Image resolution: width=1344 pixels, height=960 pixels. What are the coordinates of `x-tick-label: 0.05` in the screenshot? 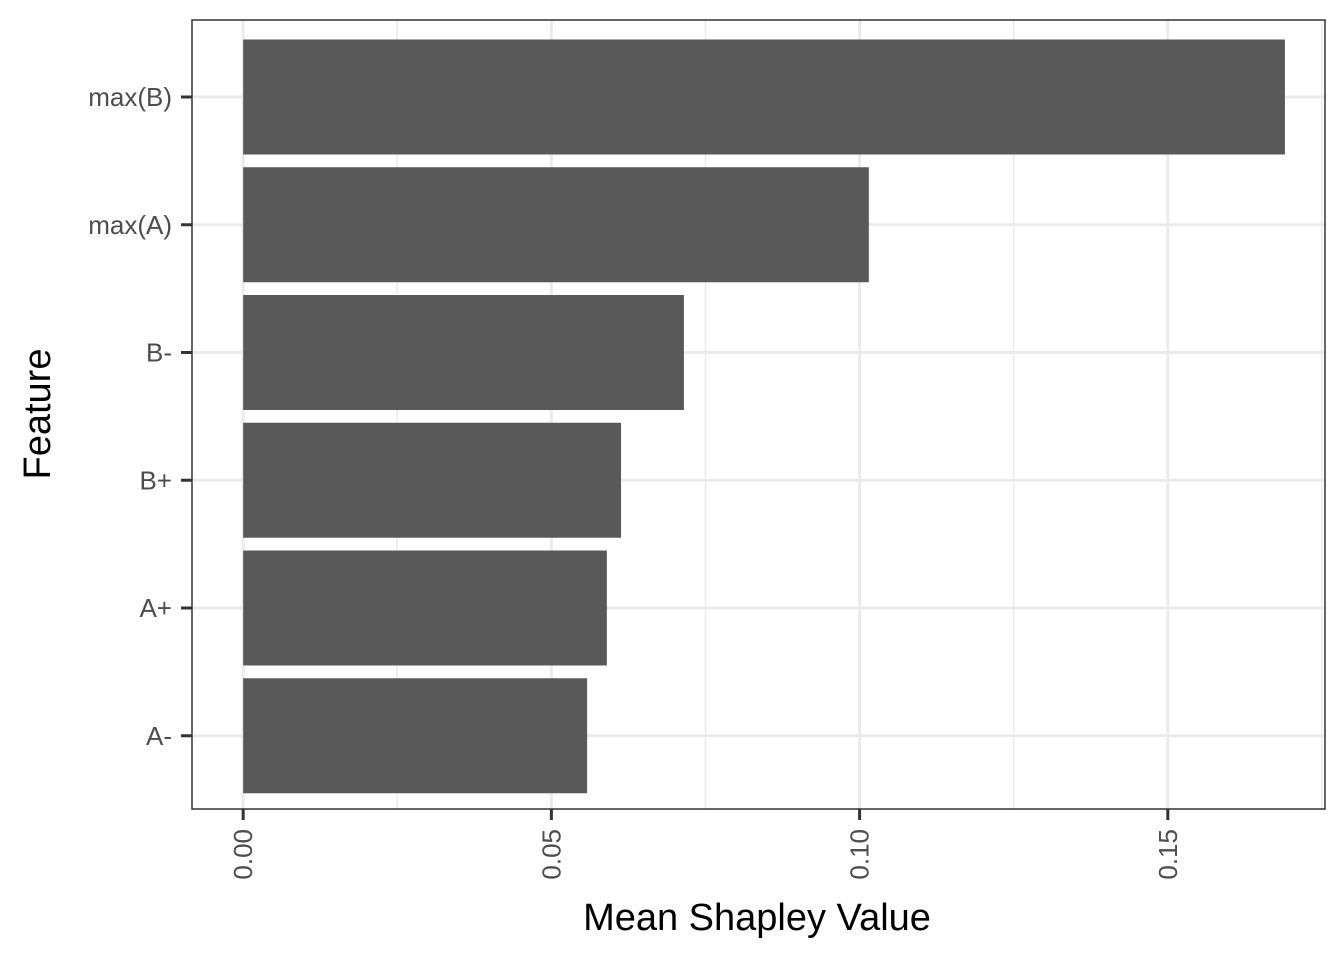 It's located at (551, 854).